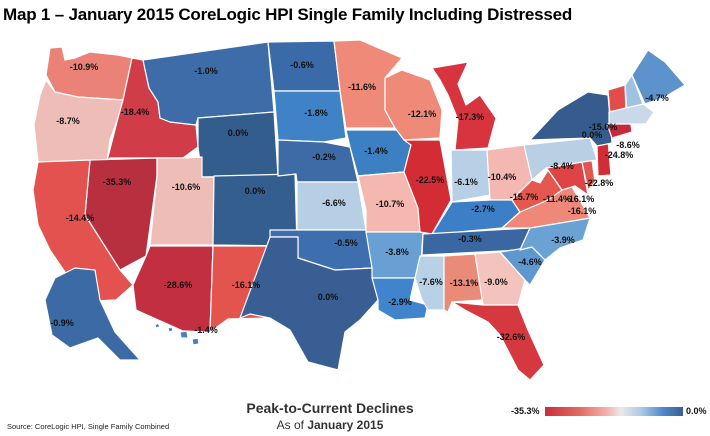 This screenshot has width=710, height=436. Describe the element at coordinates (238, 144) in the screenshot. I see `state-WY` at that location.